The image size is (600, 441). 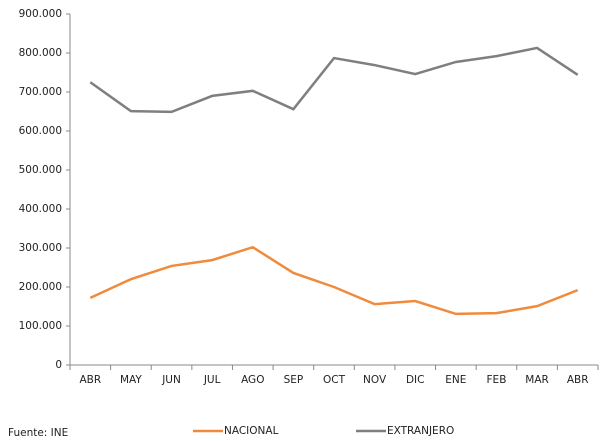 I want to click on x-tick-label: FEB, so click(x=497, y=380).